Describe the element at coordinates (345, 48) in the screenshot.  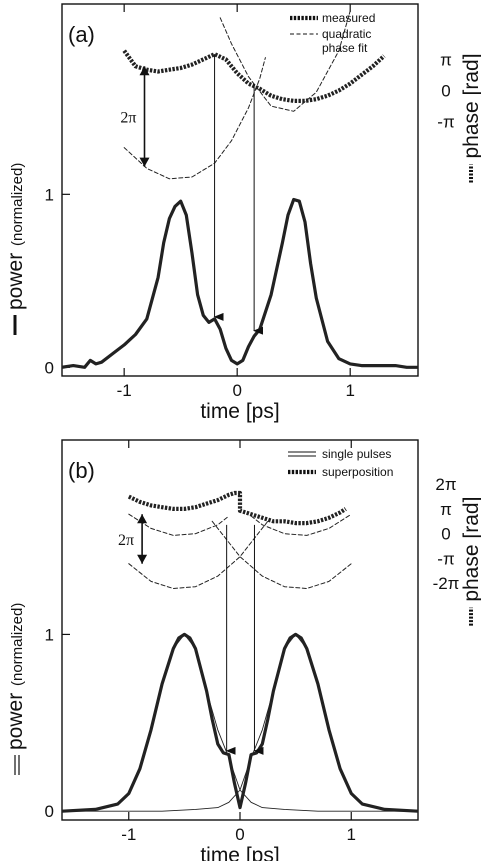
I see `legend-label-fit-2: phase fit` at that location.